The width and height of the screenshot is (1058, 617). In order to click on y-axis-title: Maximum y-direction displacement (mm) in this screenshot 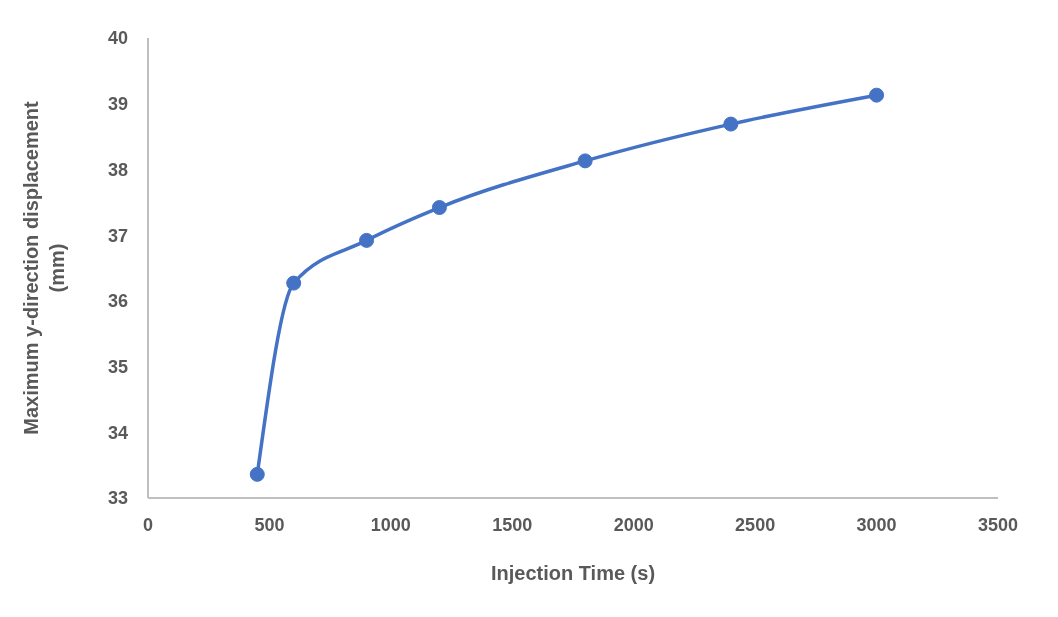, I will do `click(44, 267)`.